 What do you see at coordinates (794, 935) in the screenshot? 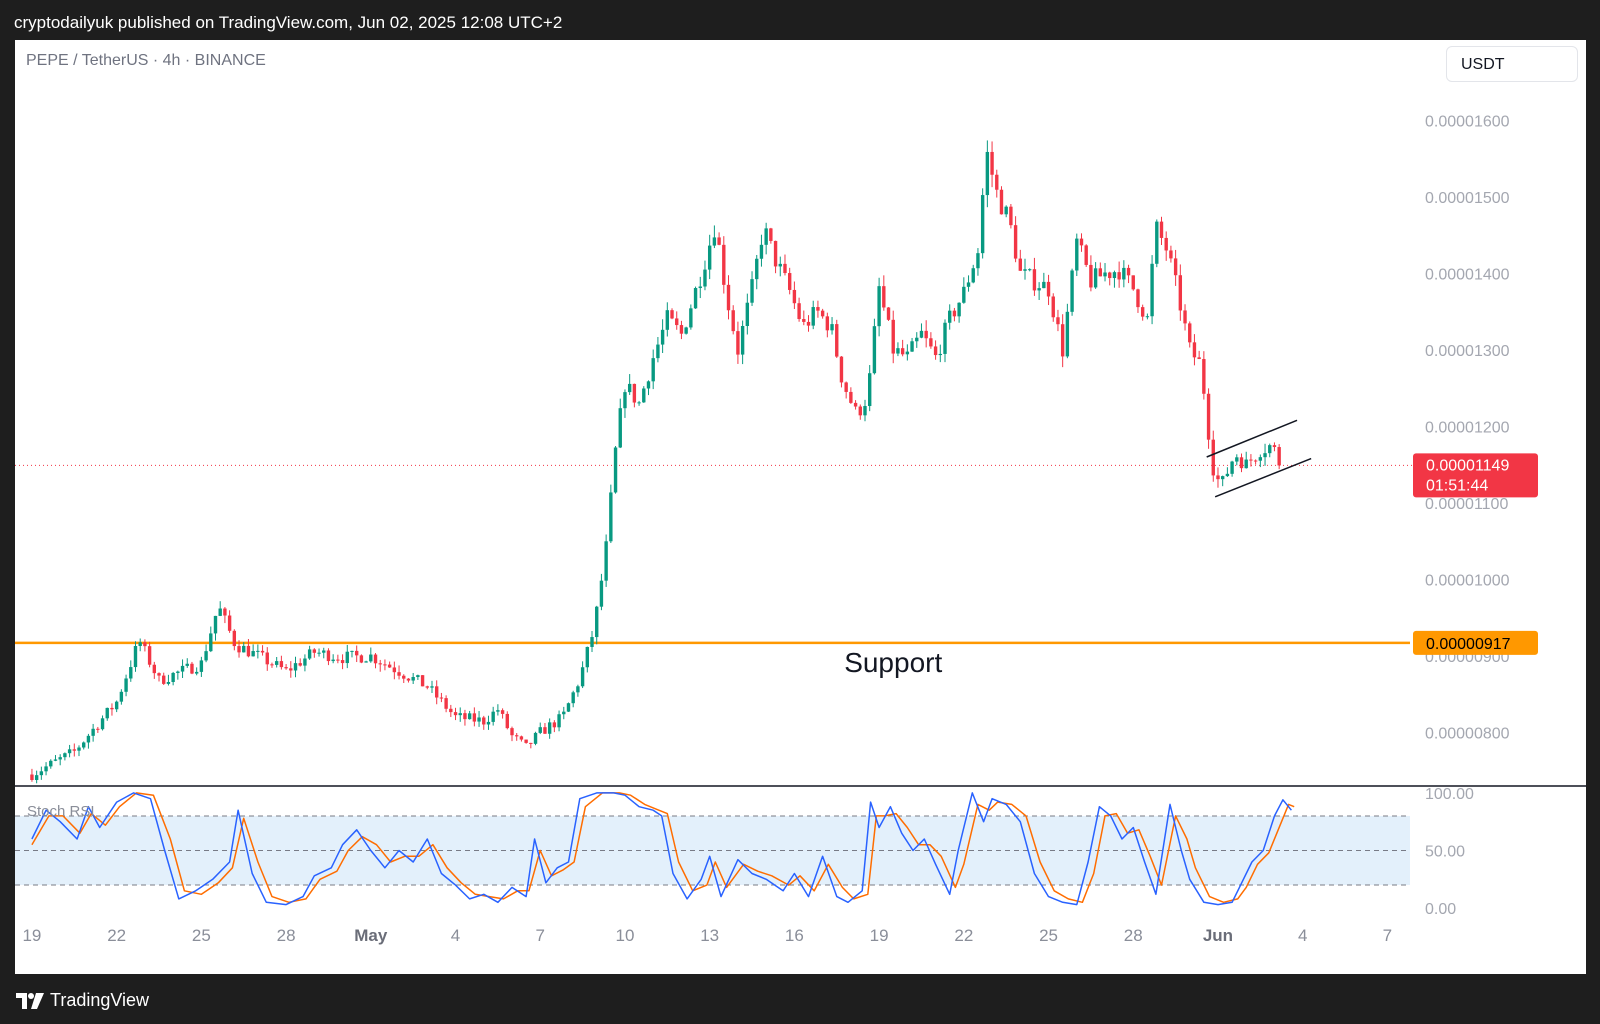
I see `time-axis-label: 16` at bounding box center [794, 935].